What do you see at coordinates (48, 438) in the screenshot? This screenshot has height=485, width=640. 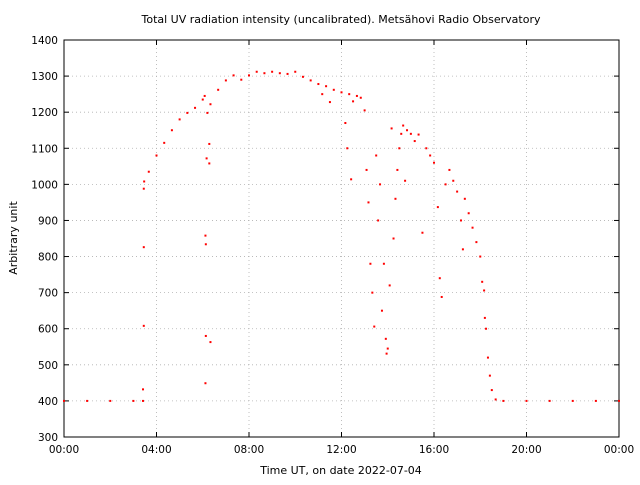 I see `y-tick-label: 300` at bounding box center [48, 438].